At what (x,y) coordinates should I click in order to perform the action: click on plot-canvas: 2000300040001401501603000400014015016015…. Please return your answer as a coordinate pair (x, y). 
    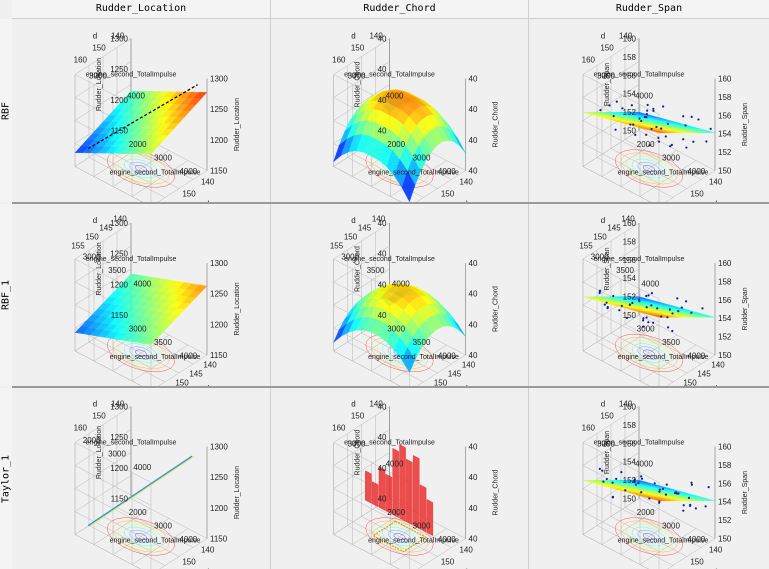
    Looking at the image, I should click on (665, 484).